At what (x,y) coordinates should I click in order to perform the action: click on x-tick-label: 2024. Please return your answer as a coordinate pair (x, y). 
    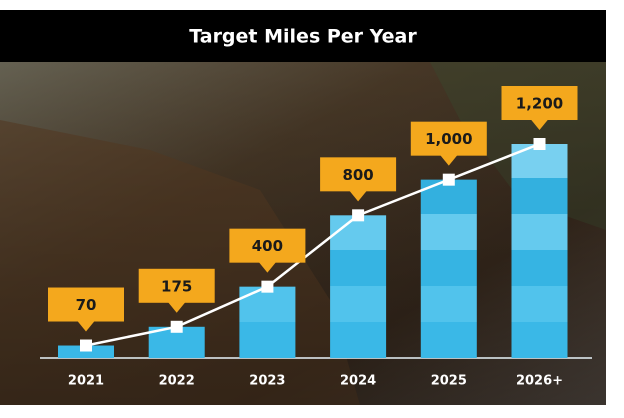
    Looking at the image, I should click on (358, 381).